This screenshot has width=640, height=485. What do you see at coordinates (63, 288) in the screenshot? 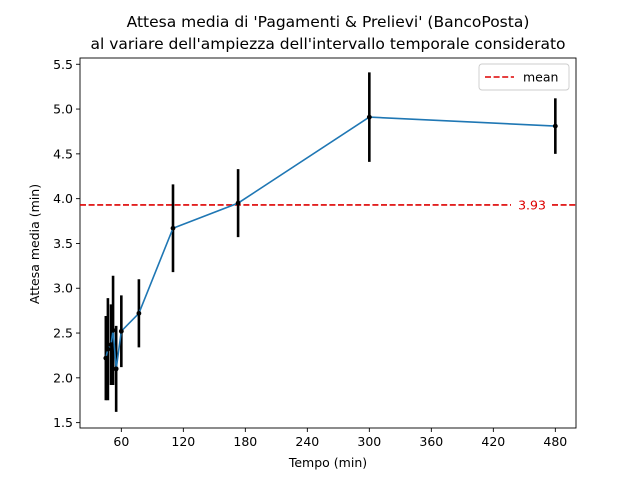
I see `y-tick-label: 3.0` at bounding box center [63, 288].